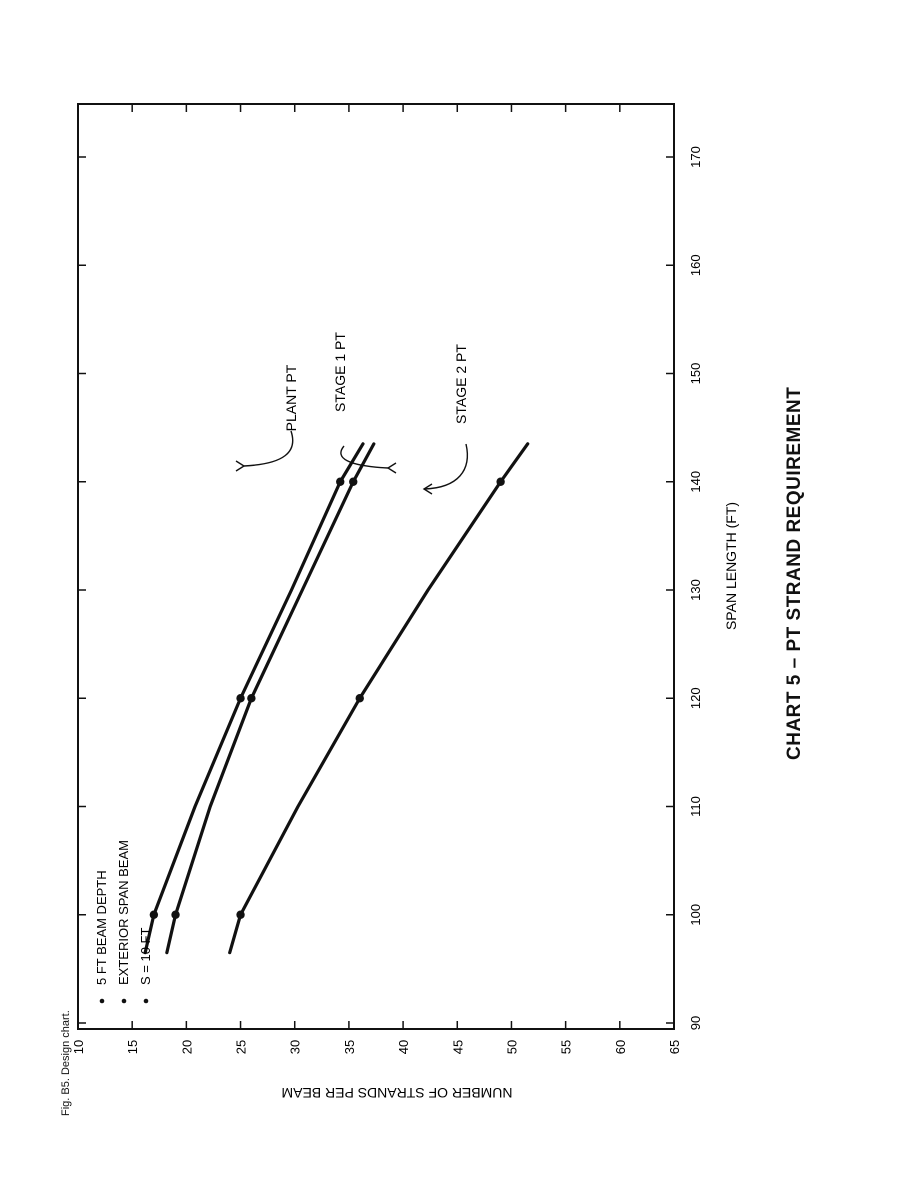 The image size is (918, 1188). What do you see at coordinates (794, 573) in the screenshot?
I see `chart-title: CHART 5 – PT STRAND REQUIREMENT` at bounding box center [794, 573].